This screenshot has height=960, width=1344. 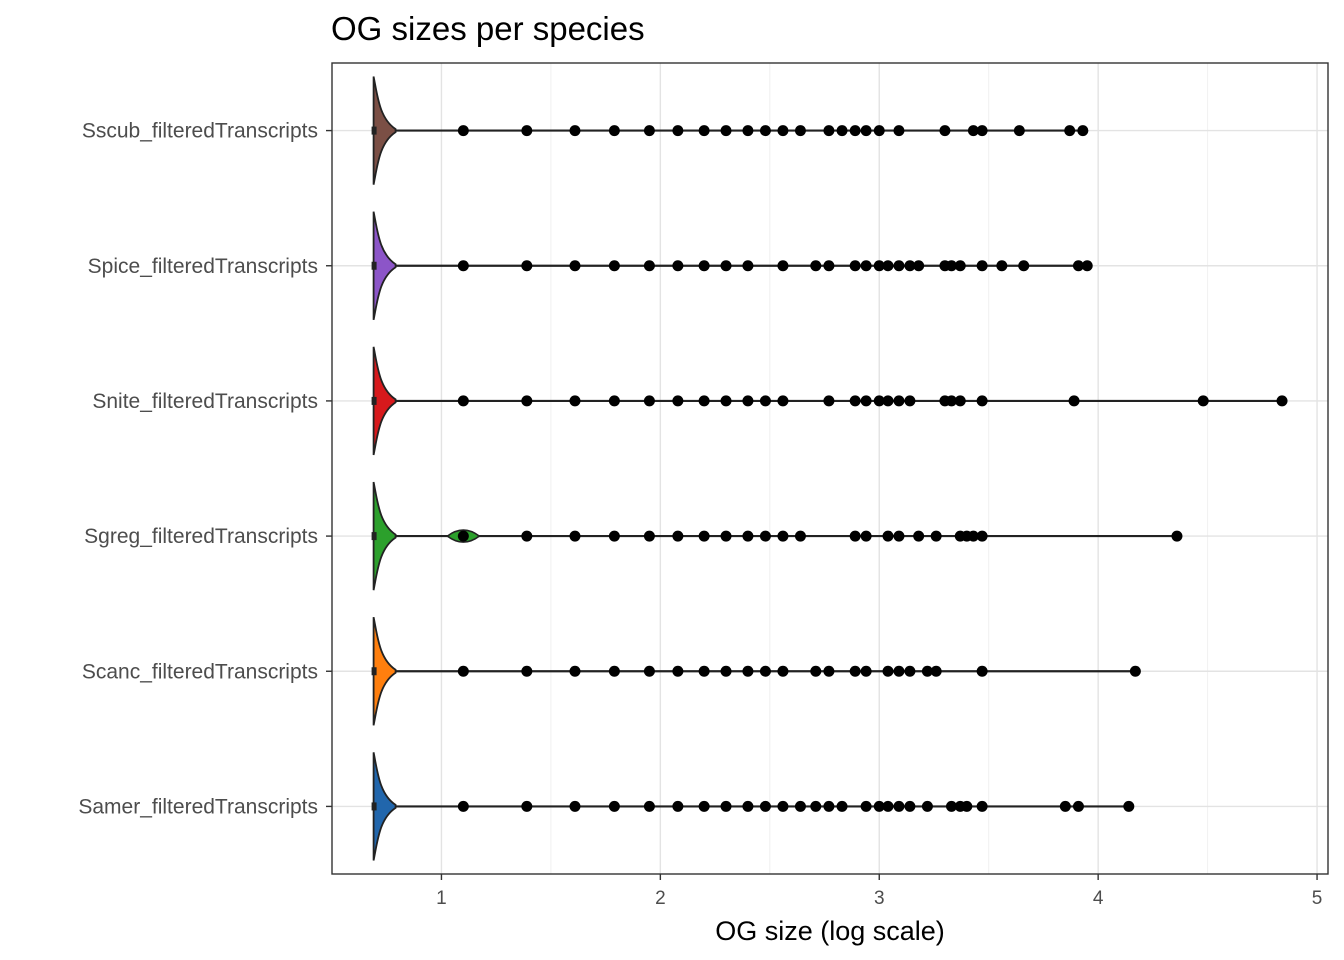 What do you see at coordinates (198, 806) in the screenshot?
I see `y-tick-label: Samer_filteredTranscripts` at bounding box center [198, 806].